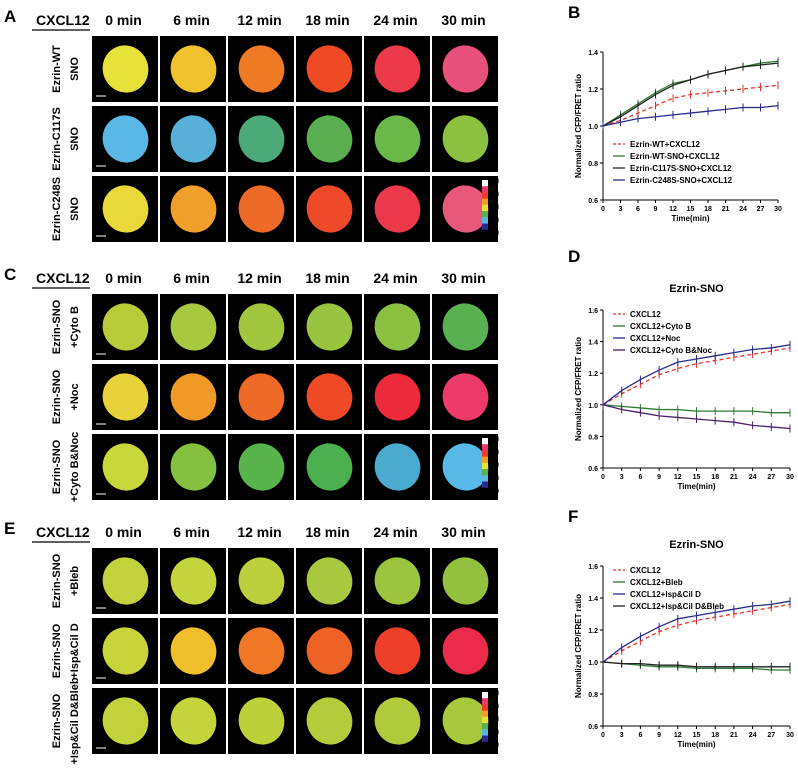 The height and width of the screenshot is (777, 798). What do you see at coordinates (645, 314) in the screenshot?
I see `legend-label: CXCL12` at bounding box center [645, 314].